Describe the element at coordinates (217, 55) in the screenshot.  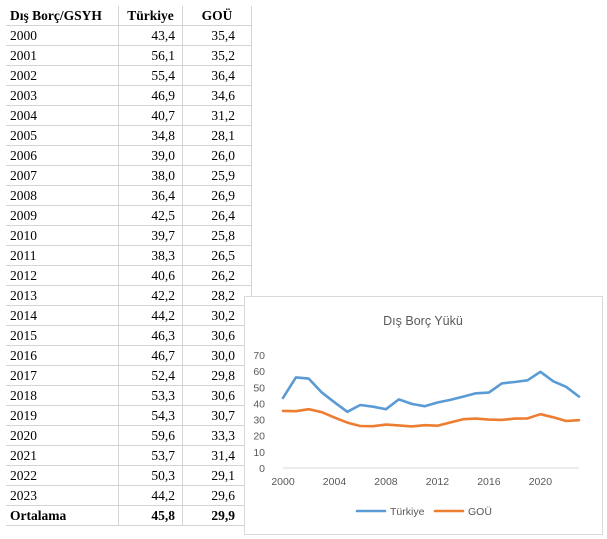
I see `gou-value-cell: 35,2` at that location.